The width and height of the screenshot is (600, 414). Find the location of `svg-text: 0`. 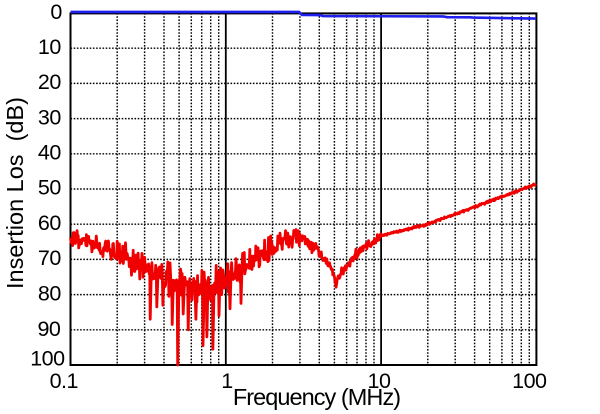

svg-text: 0 is located at coordinates (56, 12).